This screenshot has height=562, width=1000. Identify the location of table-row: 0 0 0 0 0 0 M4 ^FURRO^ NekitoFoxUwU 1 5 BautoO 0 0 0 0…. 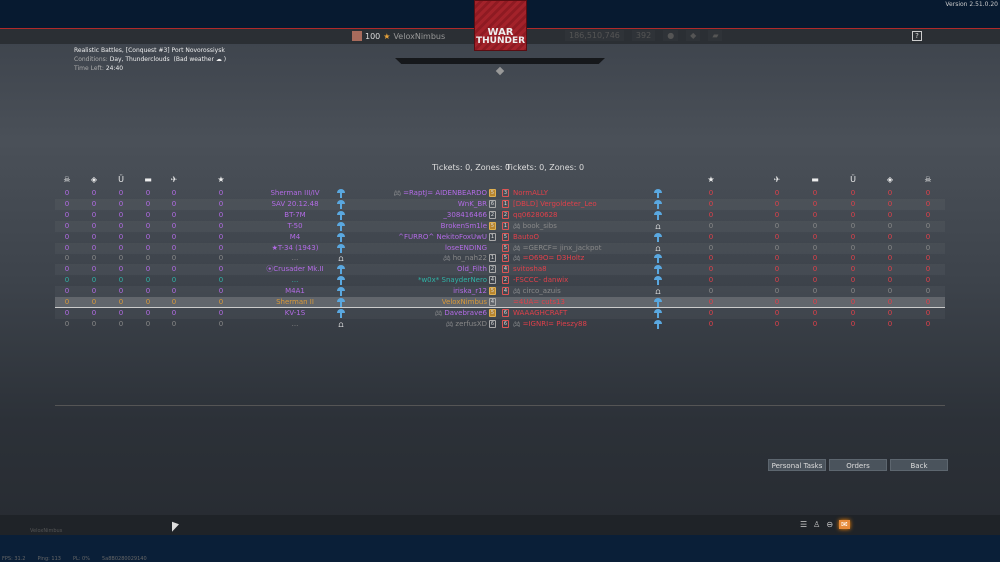
(500, 237).